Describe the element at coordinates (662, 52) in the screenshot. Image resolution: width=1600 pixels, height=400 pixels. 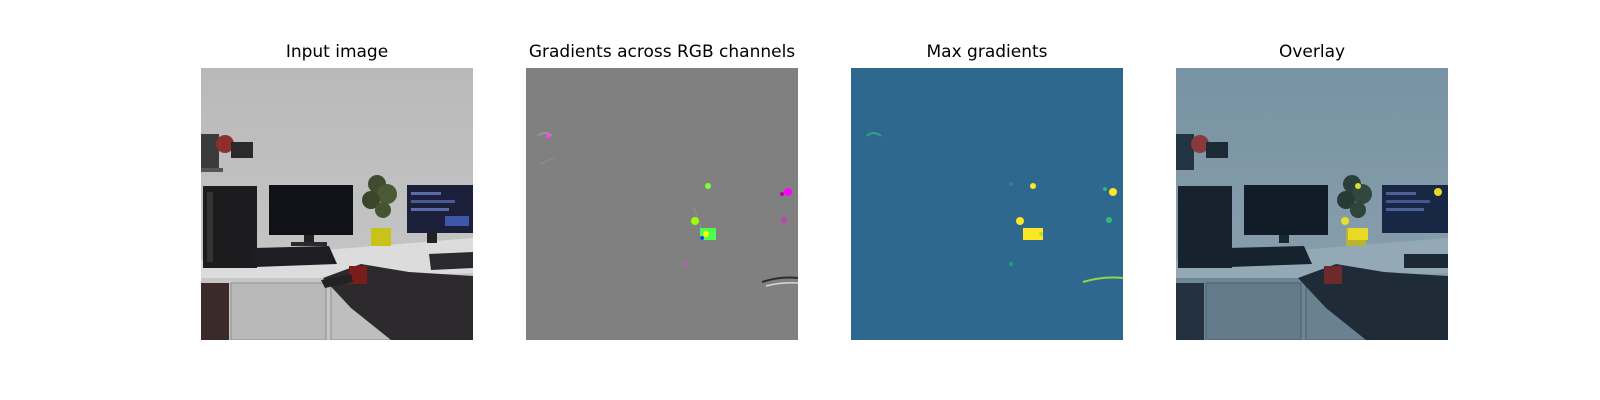
I see `panel-title: Gradients across RGB channels` at that location.